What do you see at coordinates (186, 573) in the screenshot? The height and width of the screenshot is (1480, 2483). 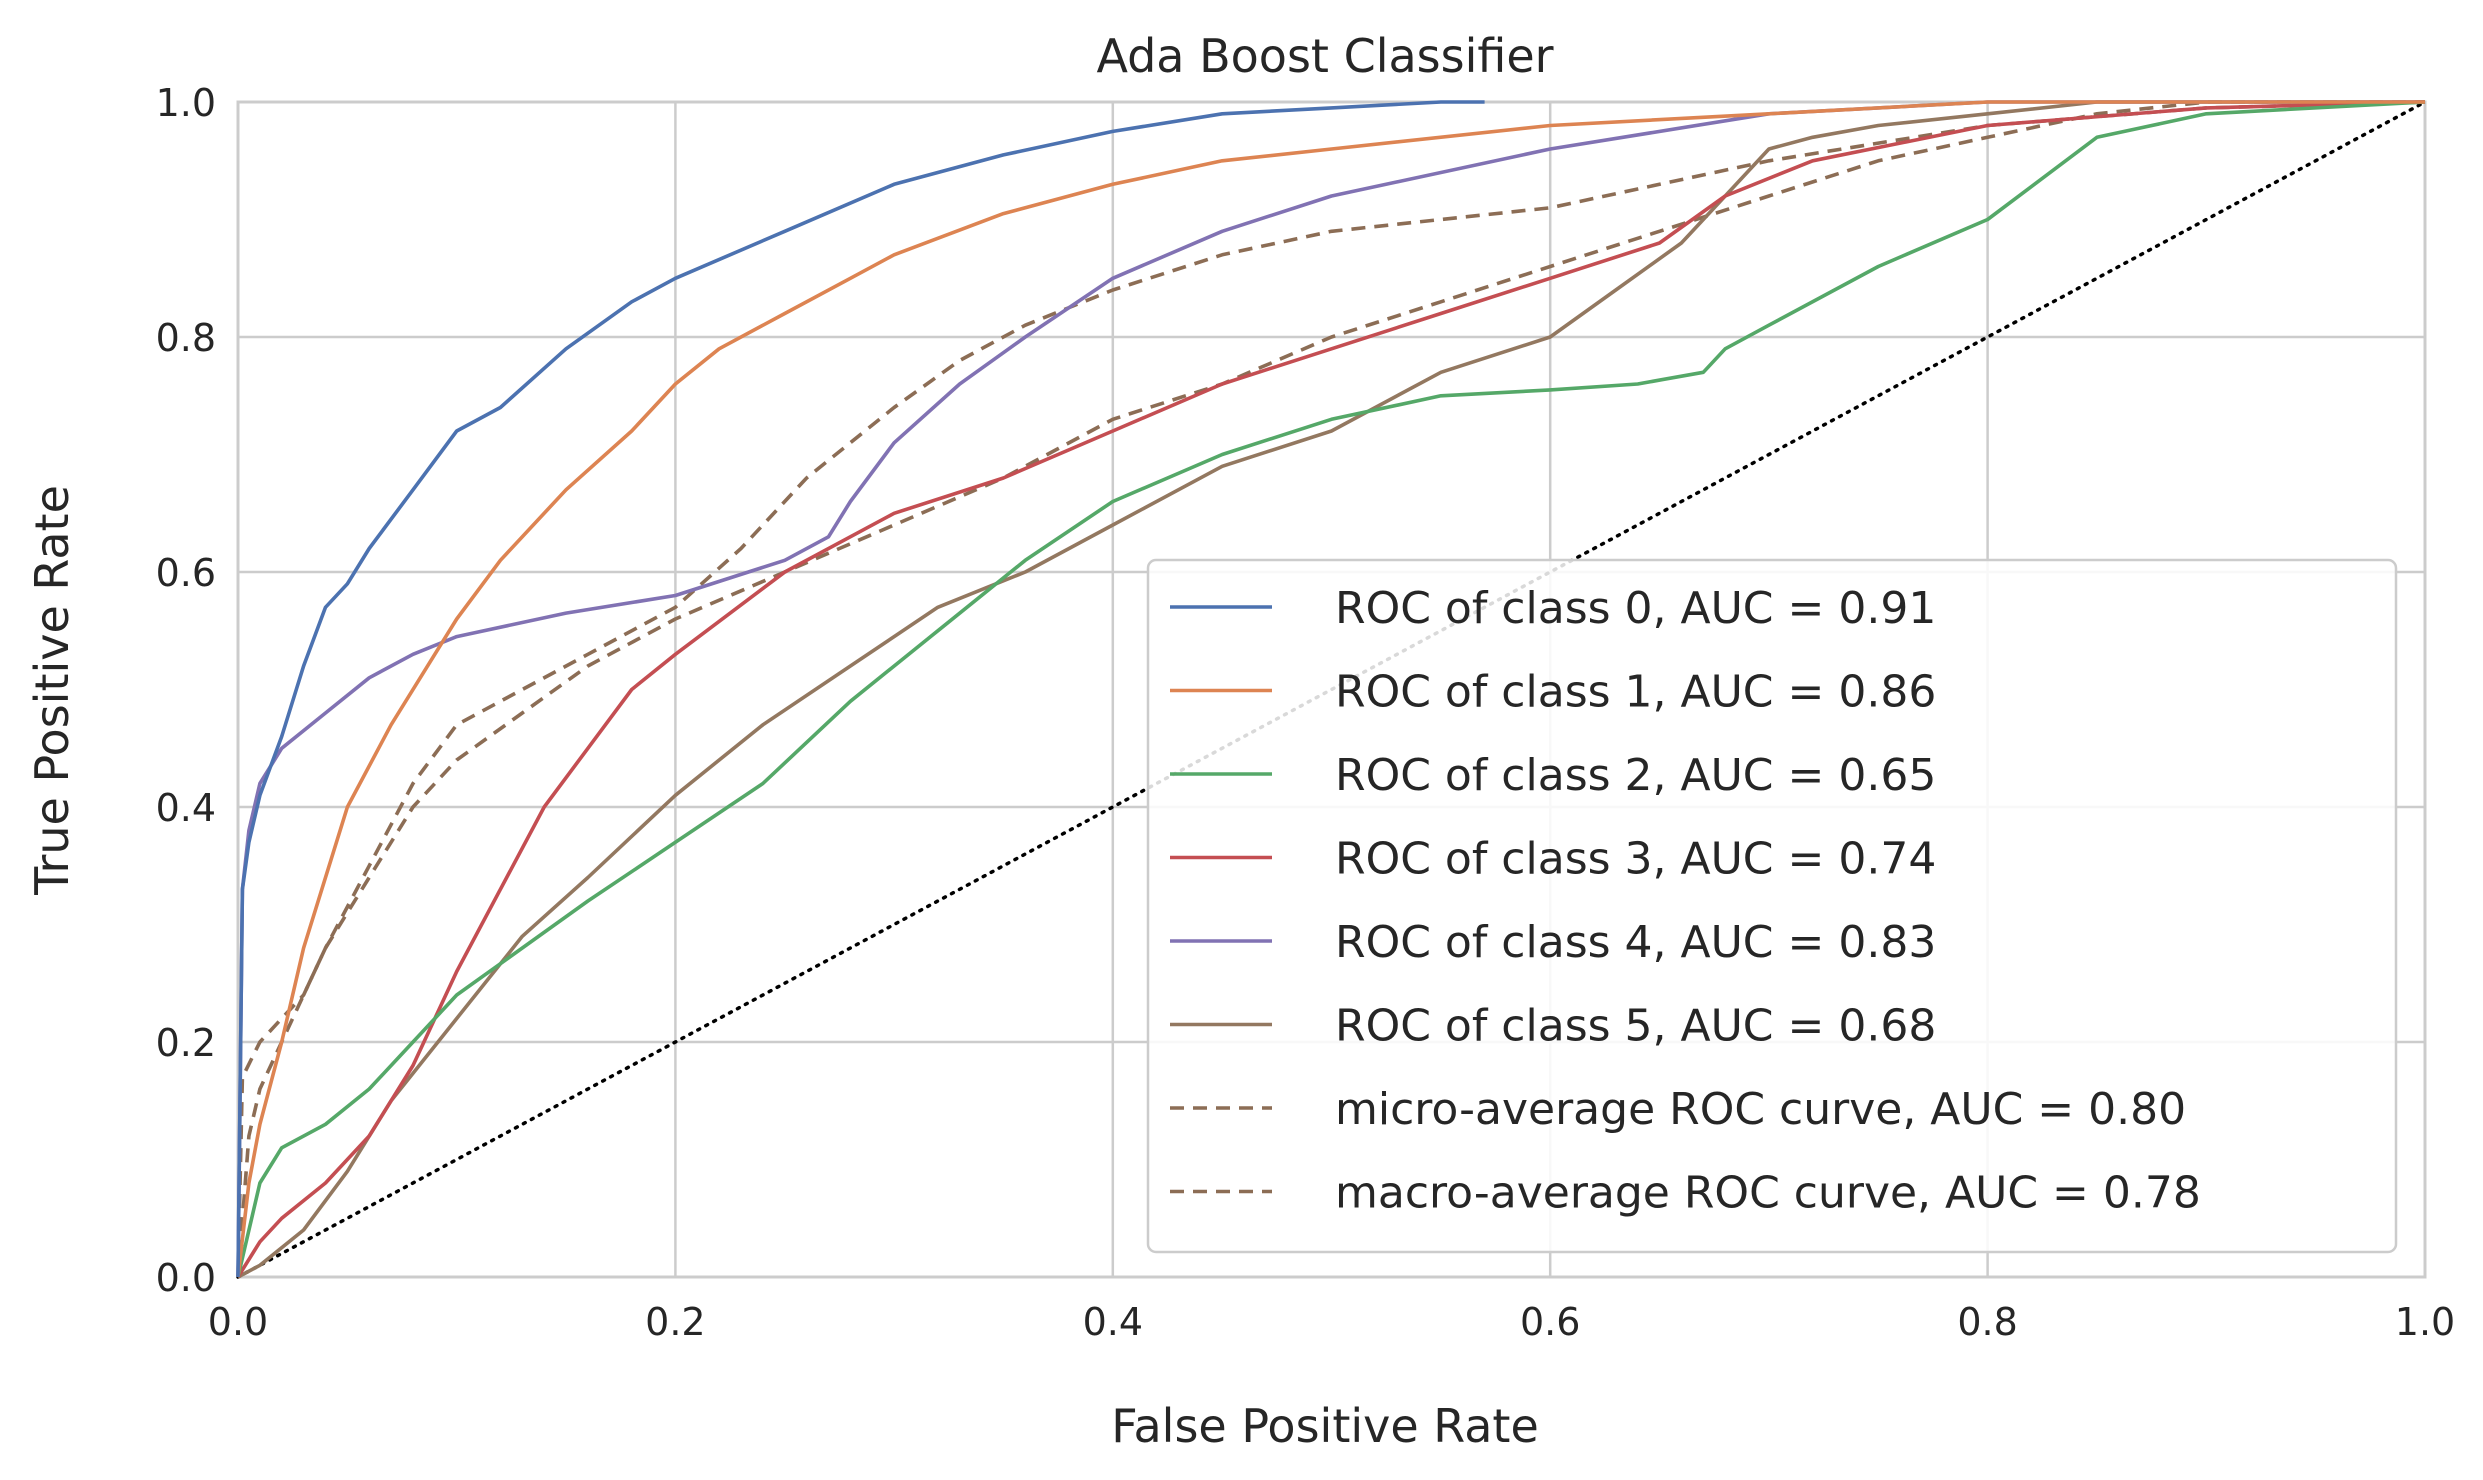 I see `y-tick-label: 0.6` at bounding box center [186, 573].